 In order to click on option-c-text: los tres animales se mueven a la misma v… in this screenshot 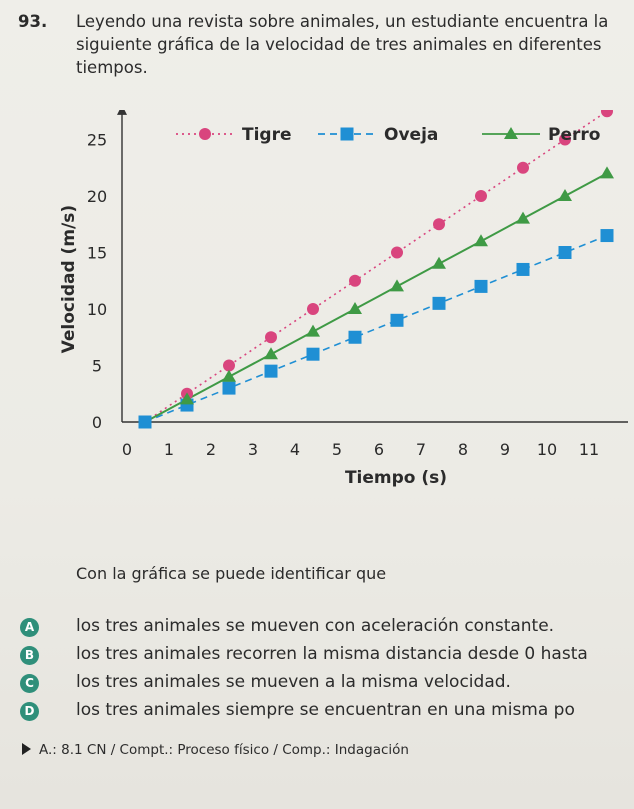, I will do `click(293, 682)`.